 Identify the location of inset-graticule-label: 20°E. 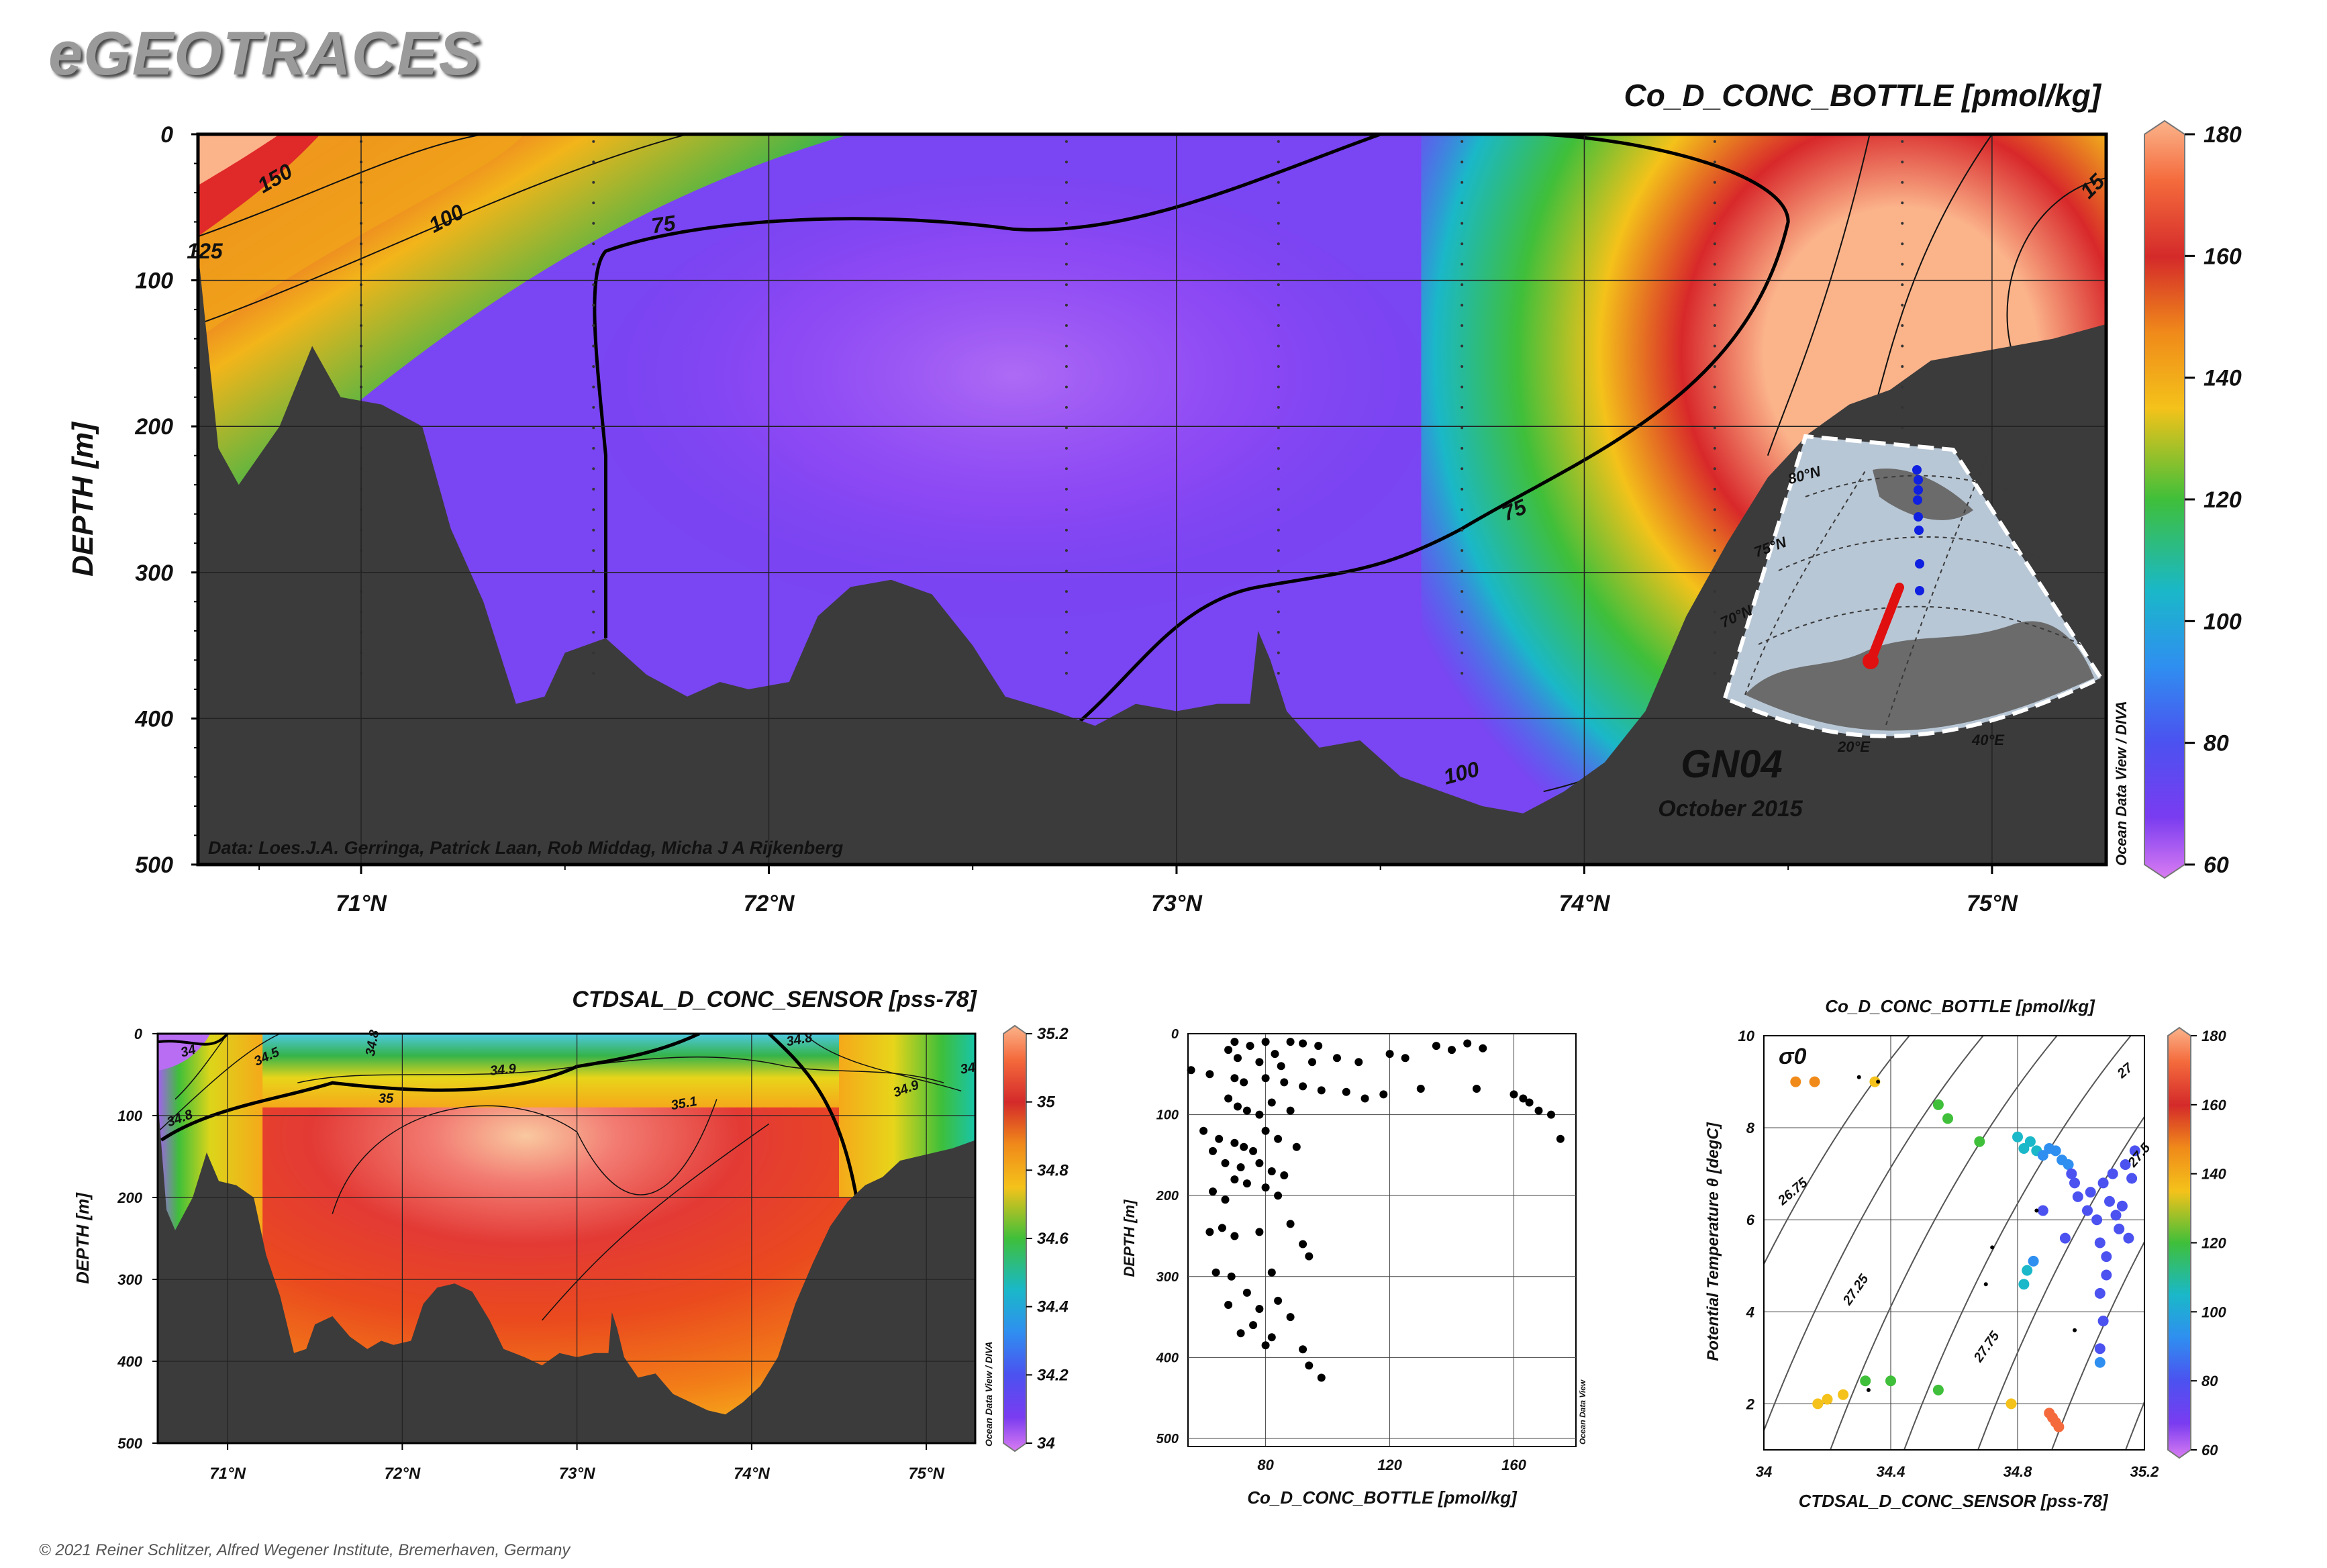
(1854, 747).